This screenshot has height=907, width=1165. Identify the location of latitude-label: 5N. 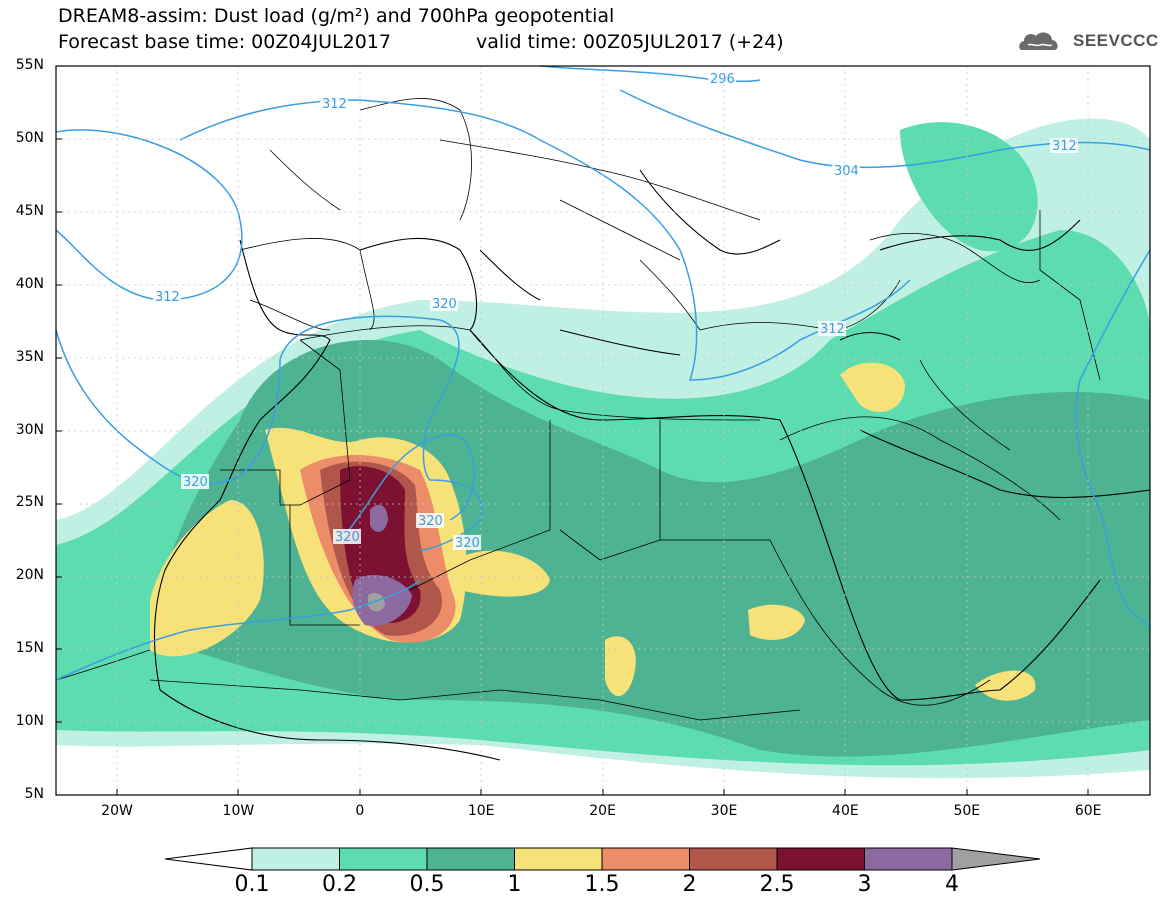
(34, 794).